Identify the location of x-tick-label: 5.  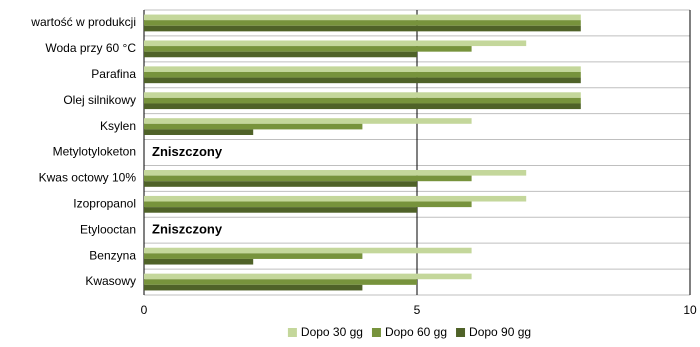
(417, 310).